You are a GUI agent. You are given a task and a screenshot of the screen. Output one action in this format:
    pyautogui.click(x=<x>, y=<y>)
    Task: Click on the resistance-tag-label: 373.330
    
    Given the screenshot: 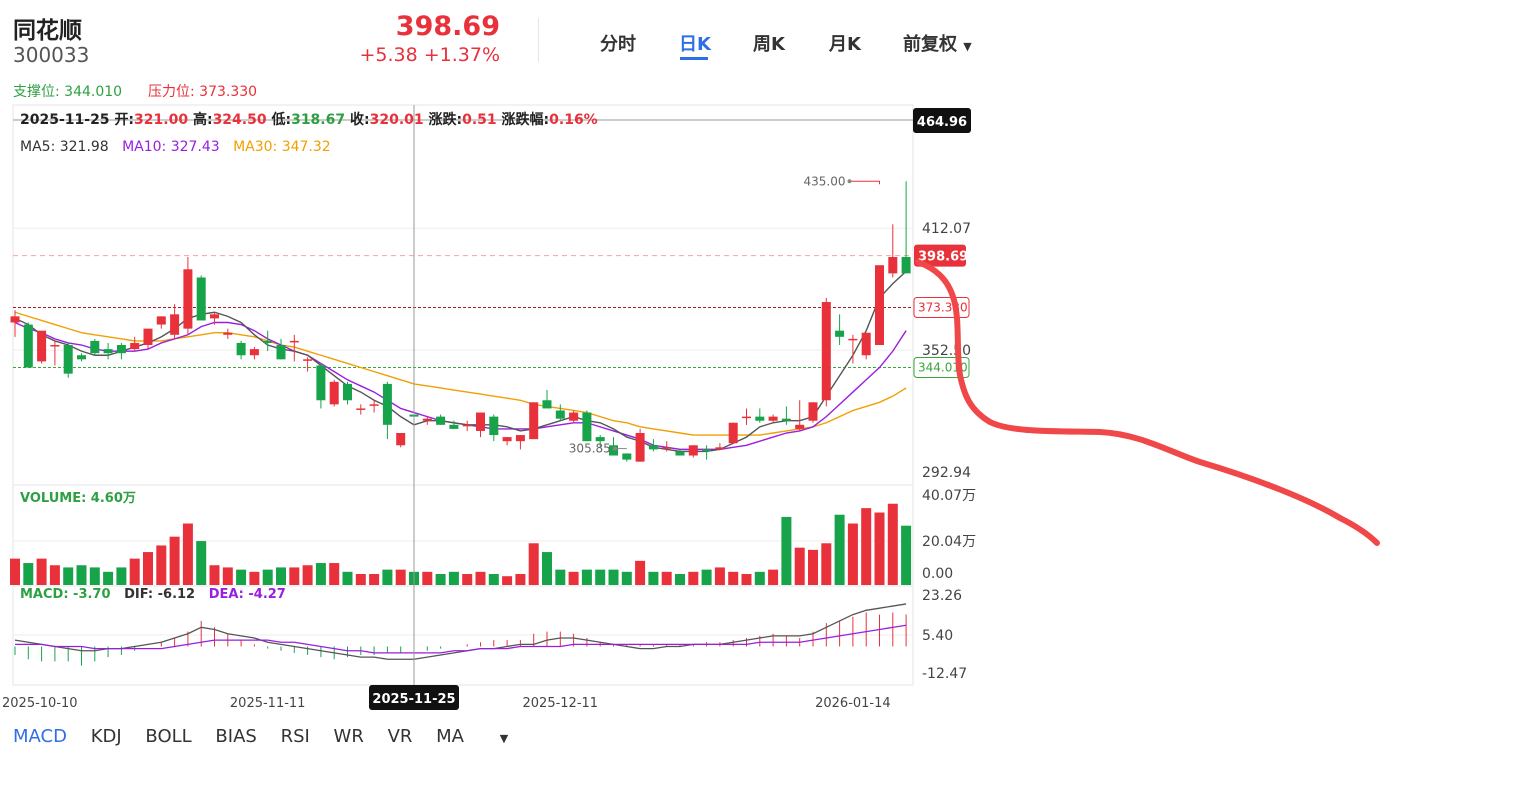 What is the action you would take?
    pyautogui.click(x=943, y=308)
    